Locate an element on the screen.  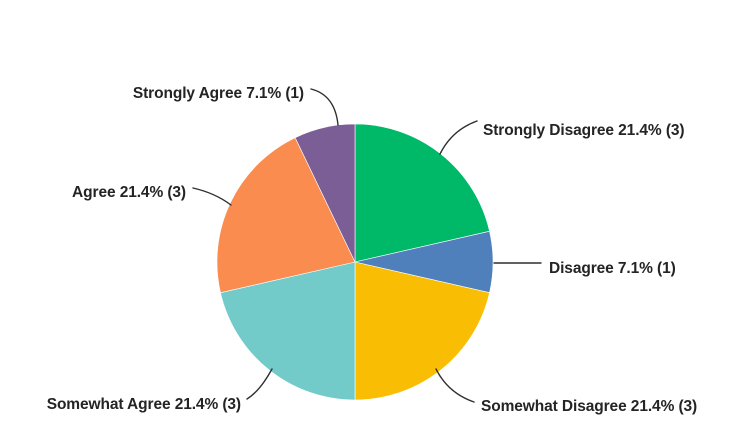
pie-slice-somewhat-agree is located at coordinates (288, 331).